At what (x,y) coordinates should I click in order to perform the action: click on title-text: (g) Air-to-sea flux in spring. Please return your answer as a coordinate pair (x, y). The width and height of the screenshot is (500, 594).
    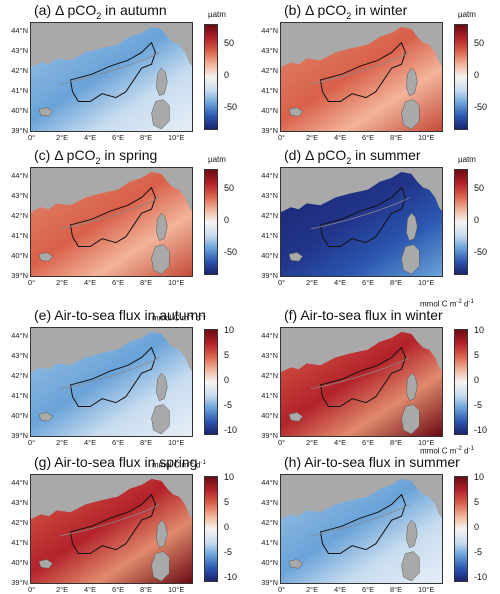
    Looking at the image, I should click on (116, 462).